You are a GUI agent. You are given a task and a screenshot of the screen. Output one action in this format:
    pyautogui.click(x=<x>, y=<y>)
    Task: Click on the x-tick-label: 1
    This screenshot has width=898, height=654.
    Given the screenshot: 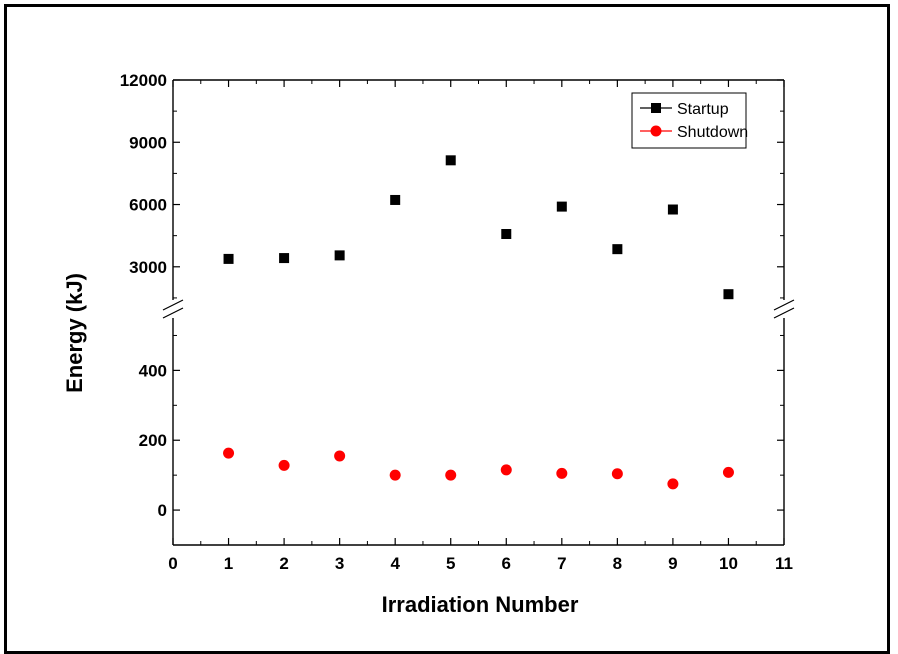 What is the action you would take?
    pyautogui.click(x=228, y=563)
    